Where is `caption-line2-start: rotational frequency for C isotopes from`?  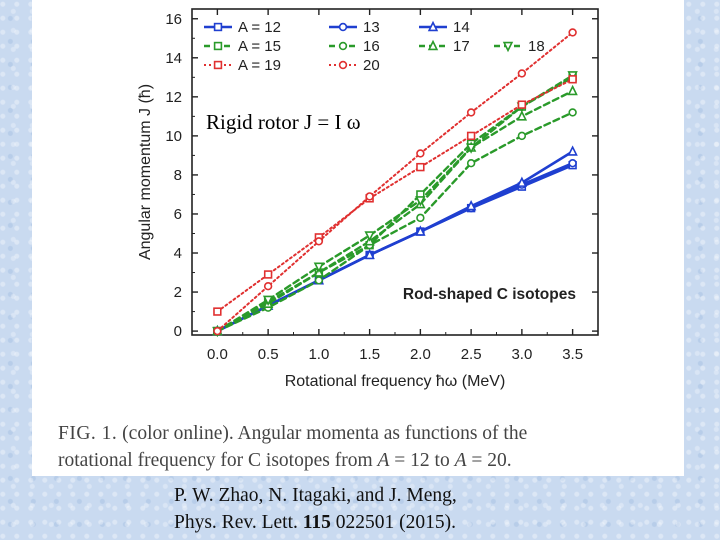
caption-line2-start: rotational frequency for C isotopes from is located at coordinates (218, 460).